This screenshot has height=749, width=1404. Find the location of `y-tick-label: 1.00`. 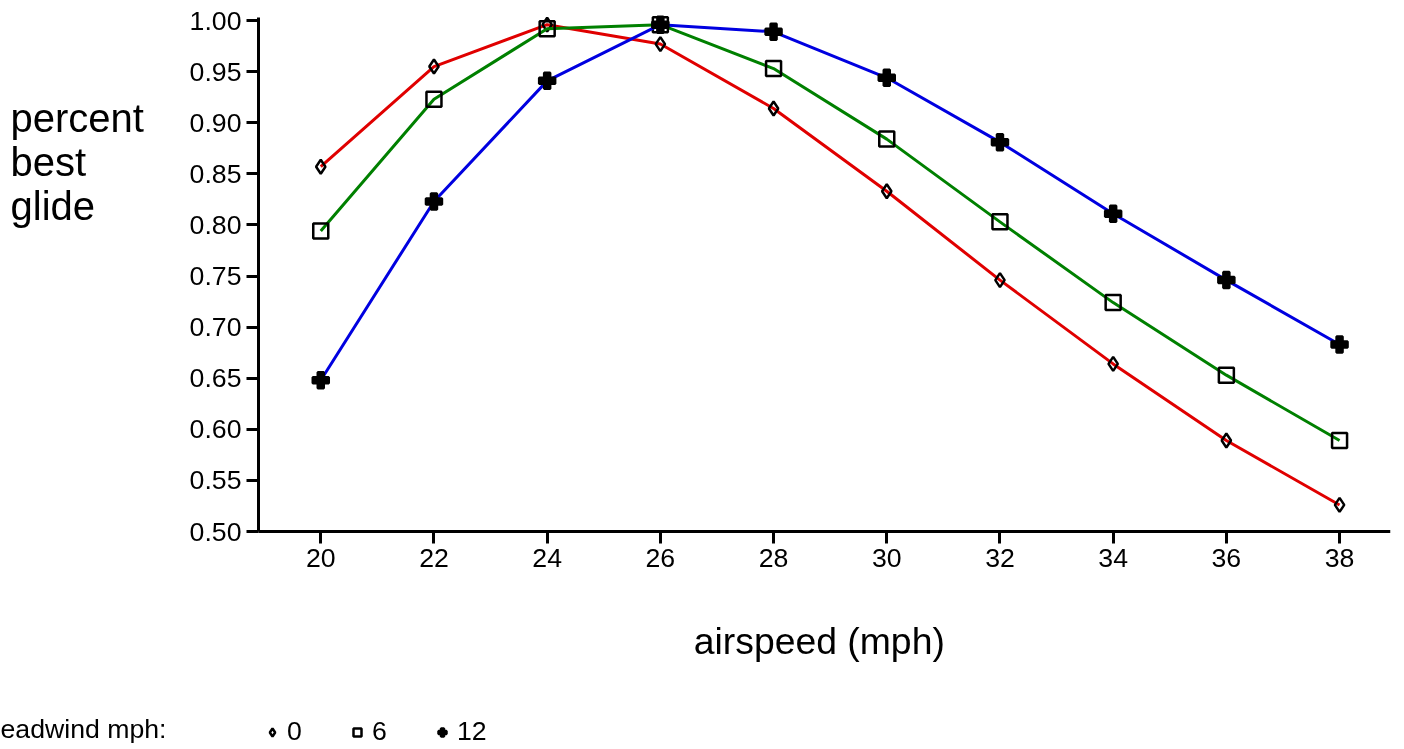

y-tick-label: 1.00 is located at coordinates (215, 20).